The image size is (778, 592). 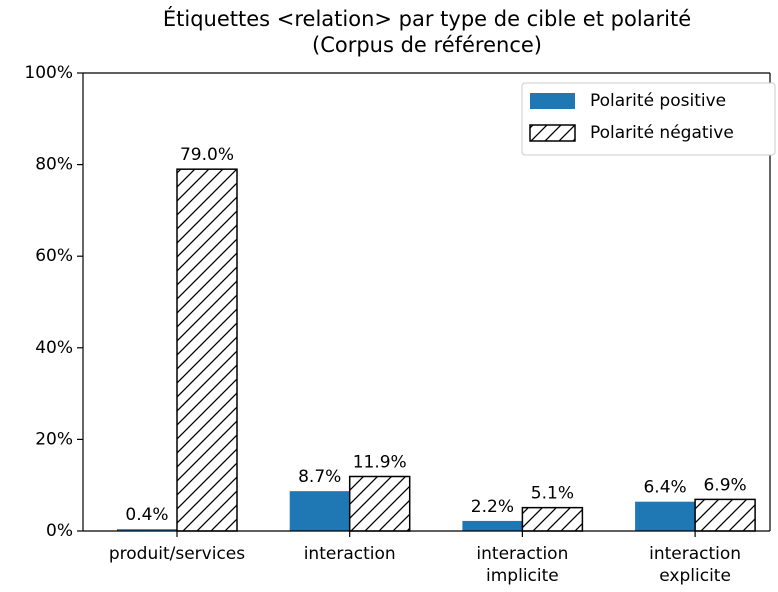 What do you see at coordinates (59, 531) in the screenshot?
I see `y-tick-label: 0%` at bounding box center [59, 531].